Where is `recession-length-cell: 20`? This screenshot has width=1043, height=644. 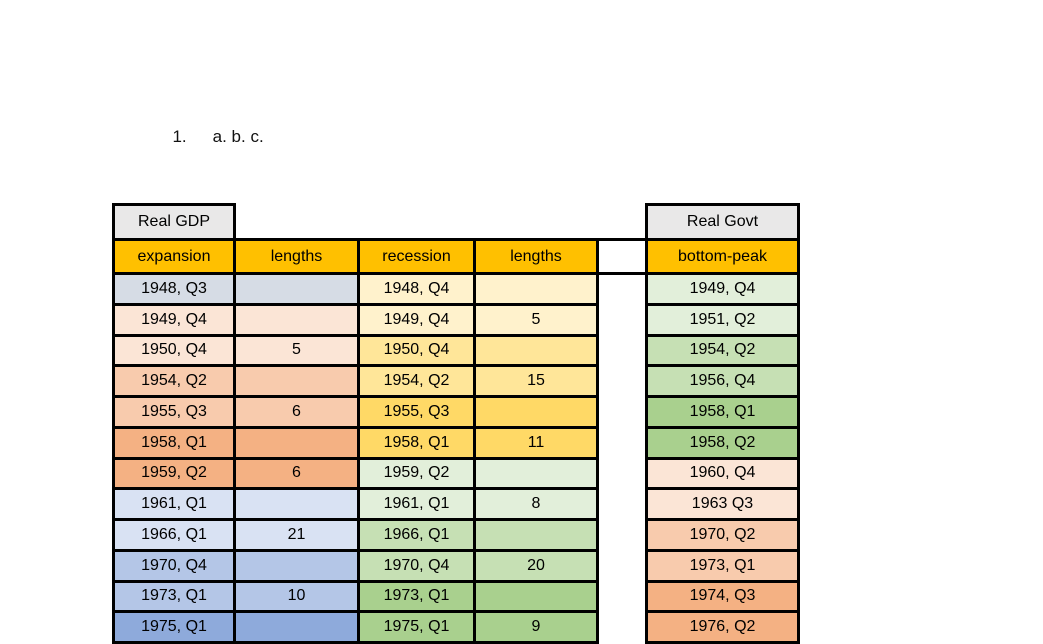
recession-length-cell: 20 is located at coordinates (536, 565).